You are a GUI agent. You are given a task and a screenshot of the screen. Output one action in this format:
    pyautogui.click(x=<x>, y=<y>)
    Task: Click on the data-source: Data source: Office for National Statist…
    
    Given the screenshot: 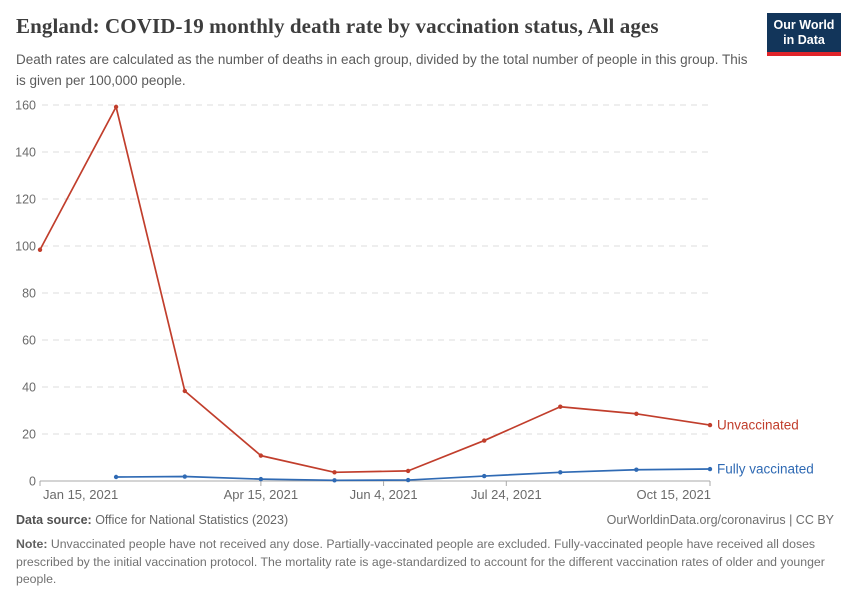 What is the action you would take?
    pyautogui.click(x=152, y=520)
    